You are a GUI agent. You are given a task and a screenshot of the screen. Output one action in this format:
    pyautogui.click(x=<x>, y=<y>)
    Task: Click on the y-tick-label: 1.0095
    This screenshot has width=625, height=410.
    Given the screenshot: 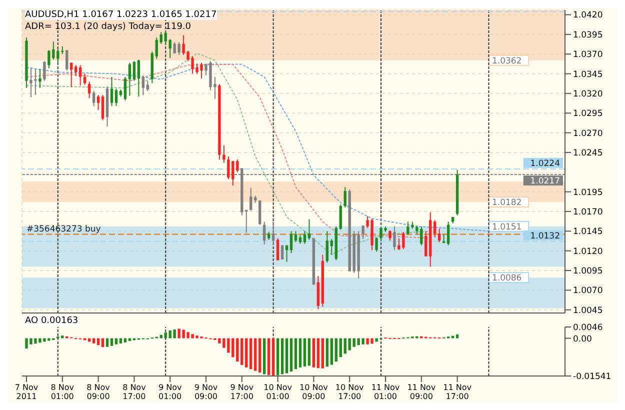 What is the action you would take?
    pyautogui.click(x=588, y=271)
    